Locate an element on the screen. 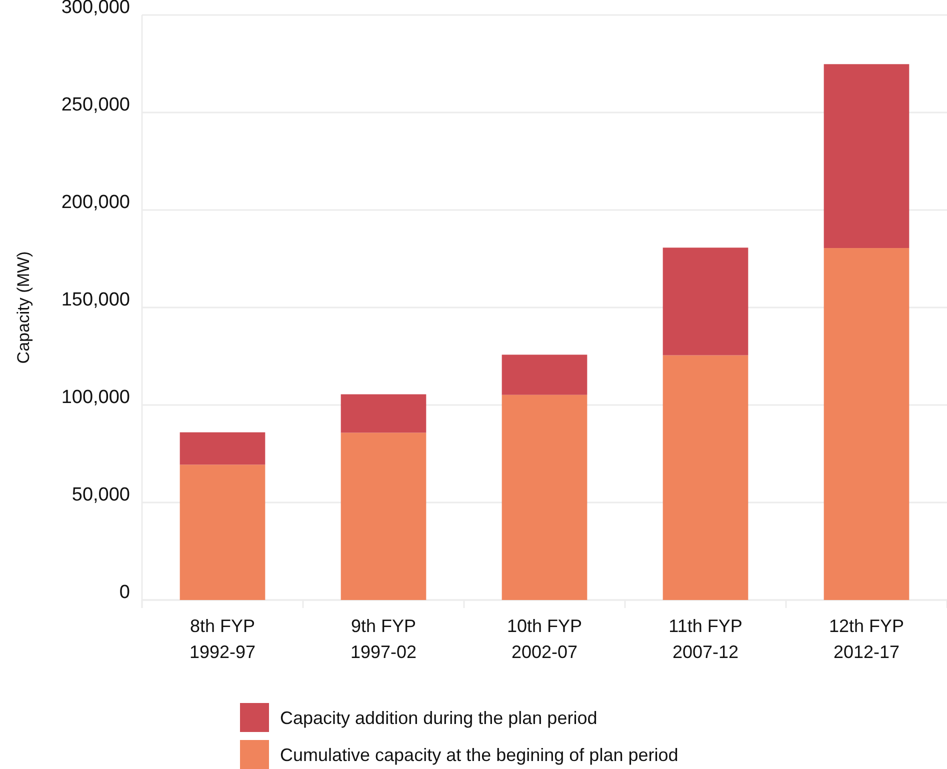 This screenshot has width=947, height=769. x-tick-label: 12th FYP 2012-17 is located at coordinates (866, 639).